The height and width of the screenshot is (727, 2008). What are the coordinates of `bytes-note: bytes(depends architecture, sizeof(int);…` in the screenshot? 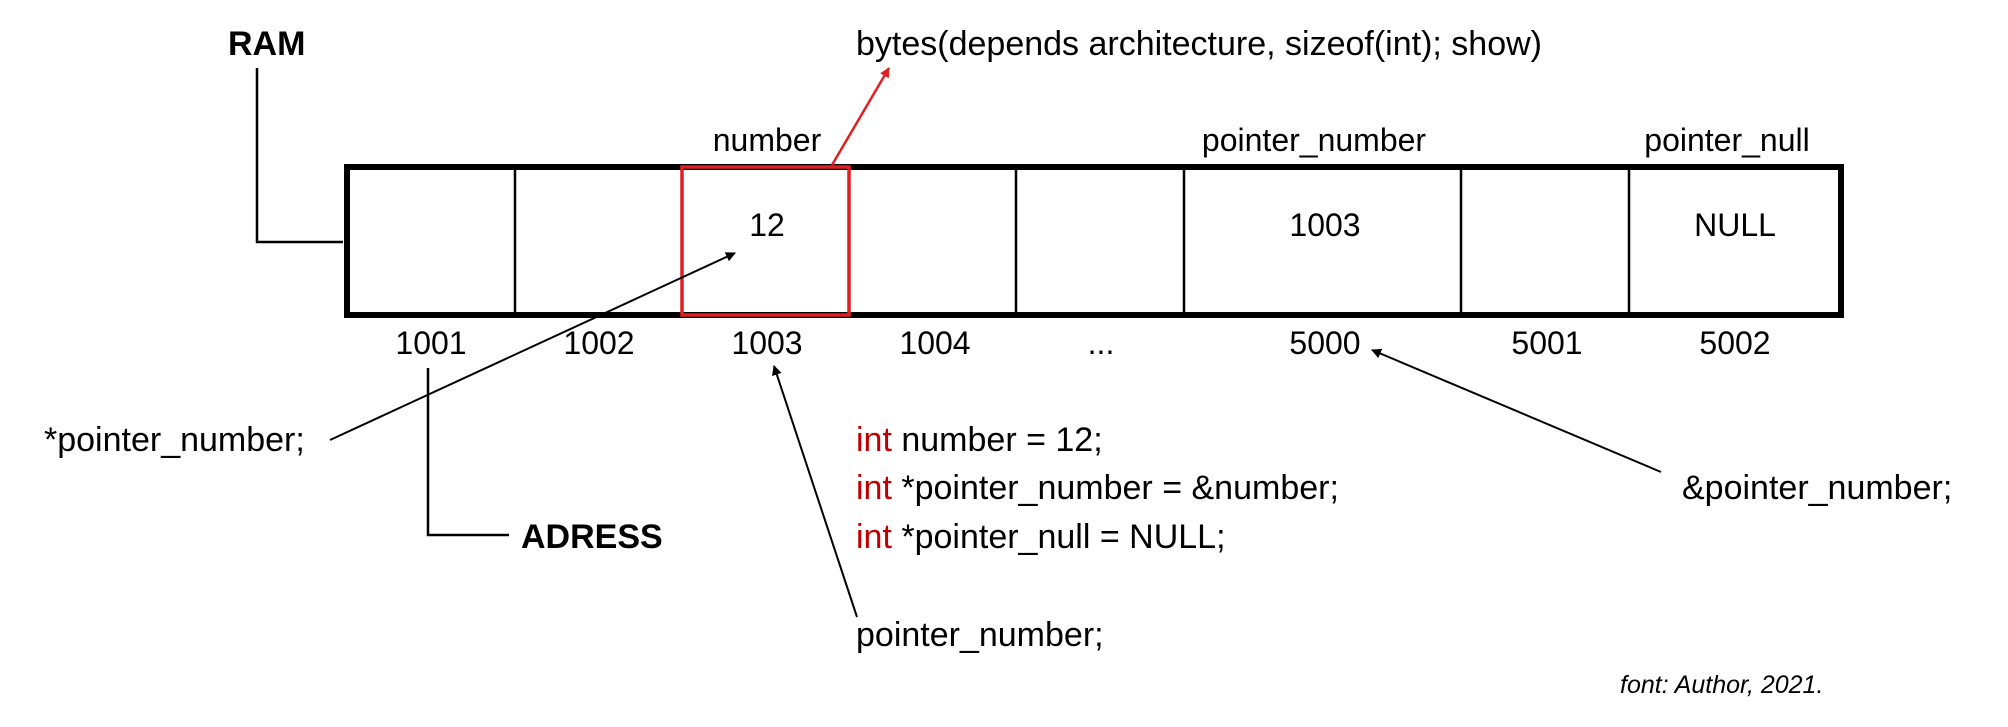 It's located at (1199, 44).